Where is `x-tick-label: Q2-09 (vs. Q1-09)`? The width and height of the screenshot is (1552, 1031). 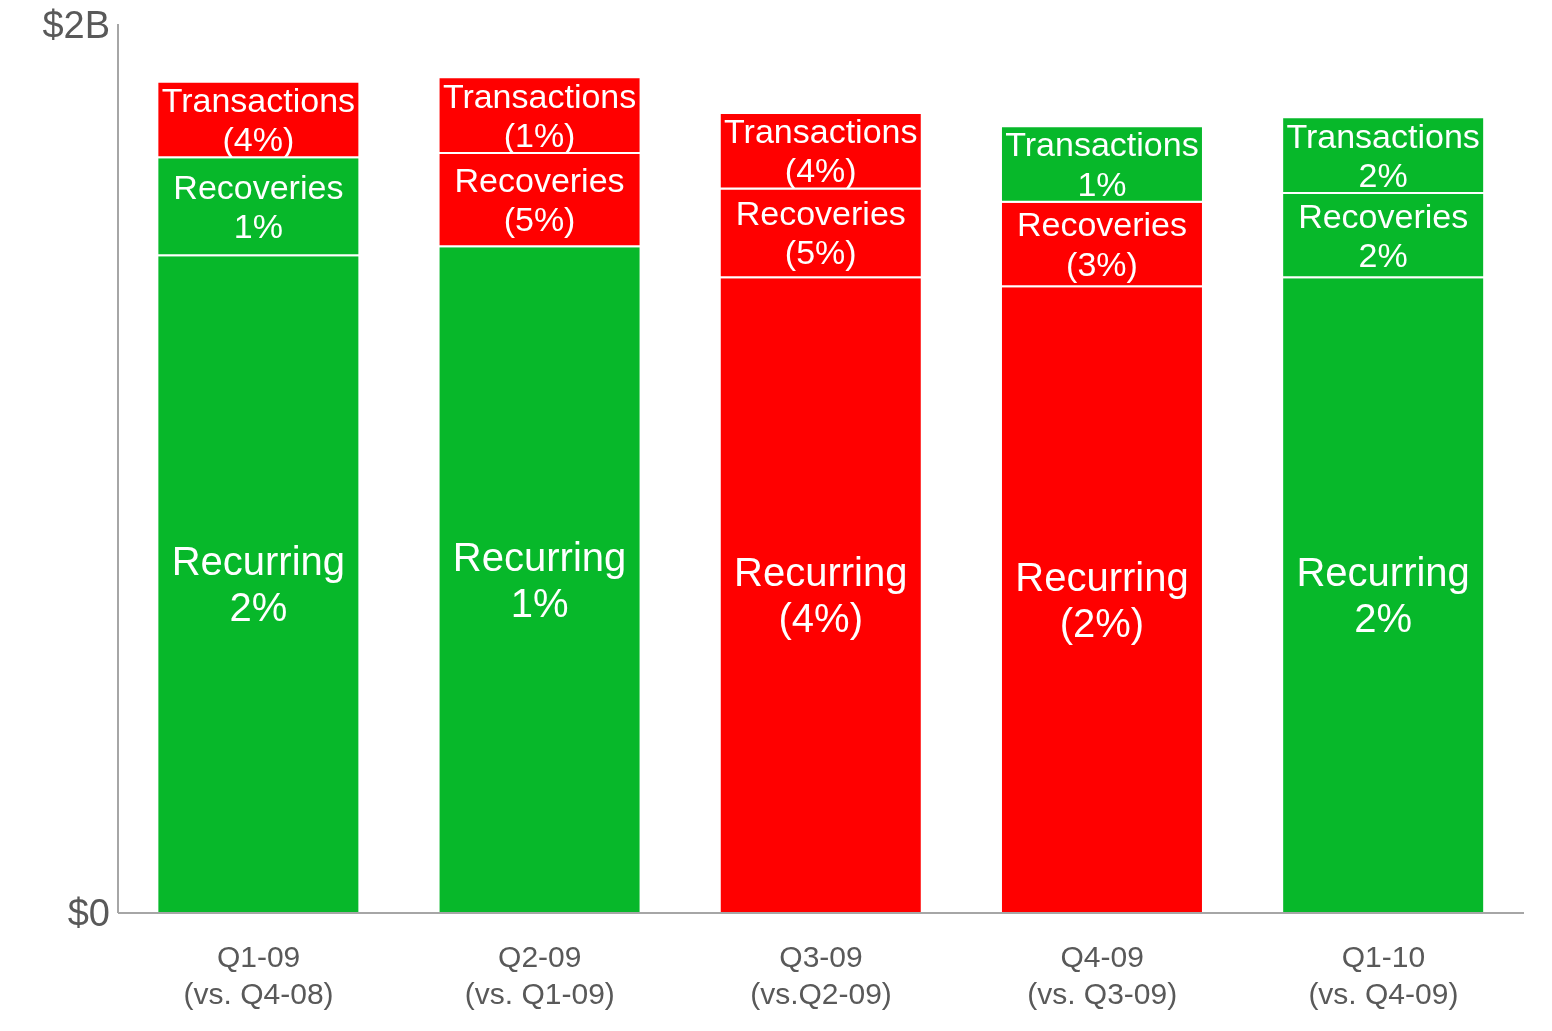 x-tick-label: Q2-09 (vs. Q1-09) is located at coordinates (539, 975).